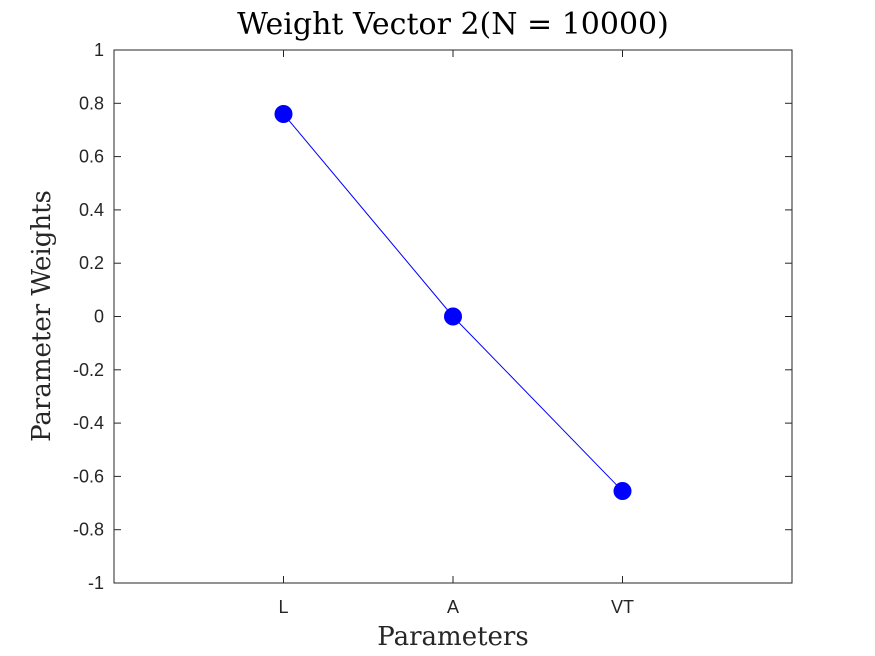  I want to click on x-axis-label: Parameters, so click(452, 637).